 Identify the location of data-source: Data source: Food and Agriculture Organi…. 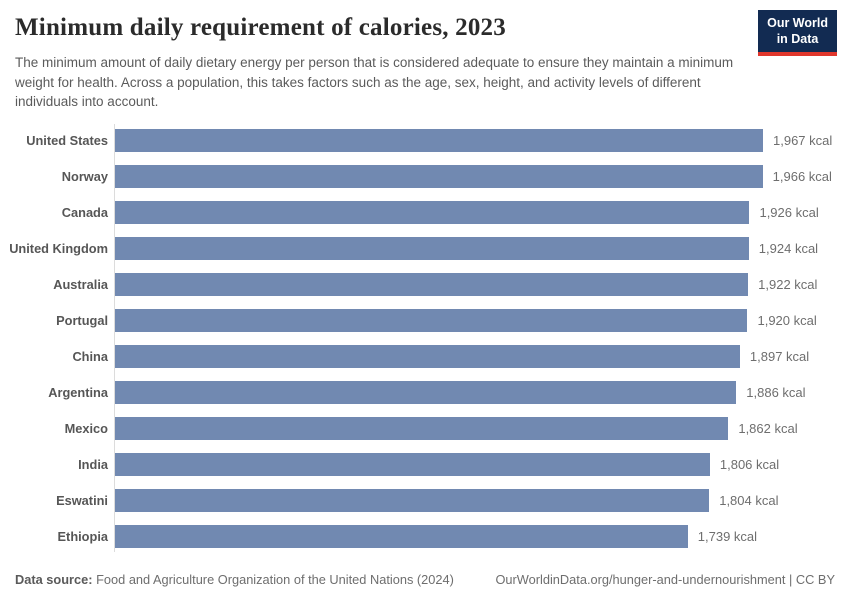
(234, 579).